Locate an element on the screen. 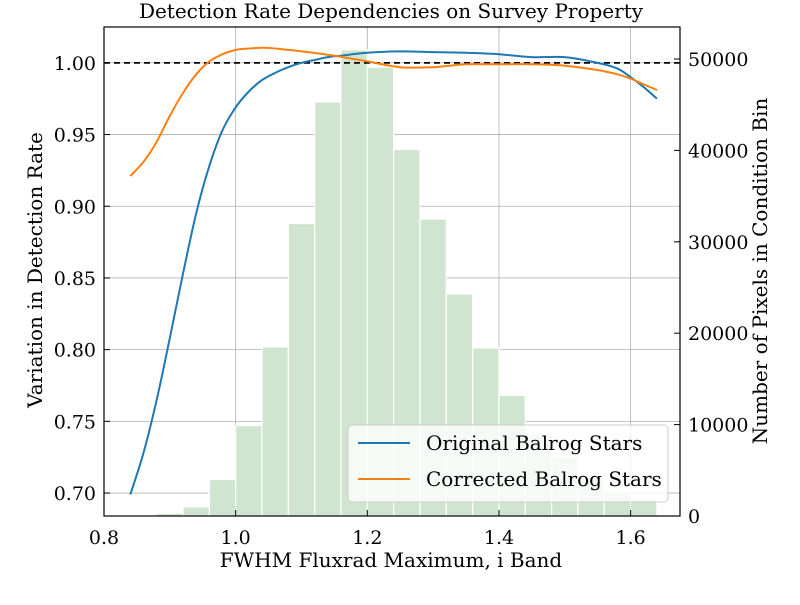  y-left-tick-label: 0.90 is located at coordinates (75, 207).